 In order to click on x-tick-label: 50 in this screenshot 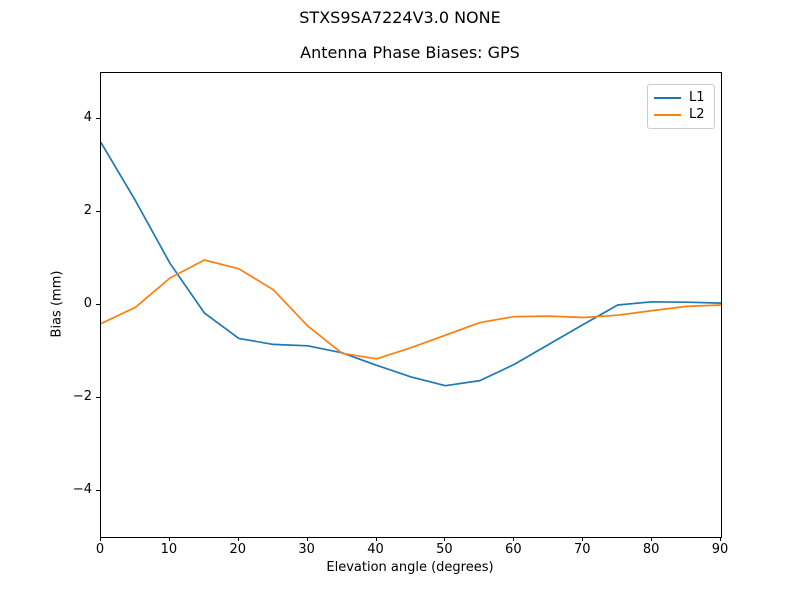, I will do `click(444, 549)`.